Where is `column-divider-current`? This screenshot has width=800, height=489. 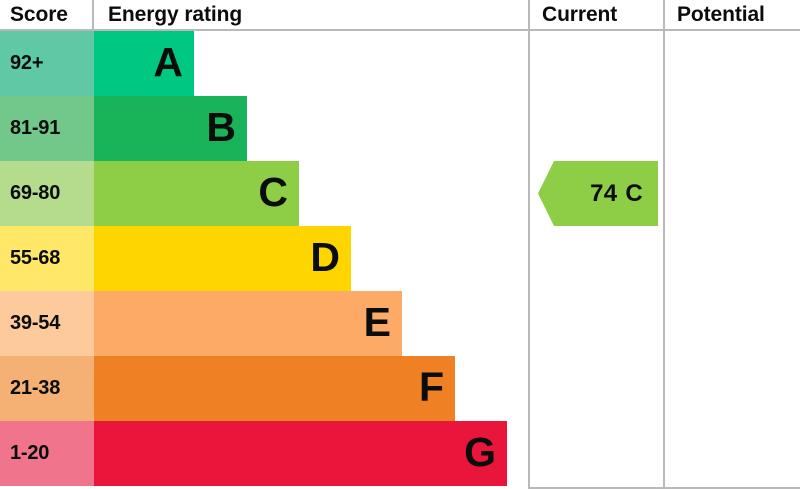 column-divider-current is located at coordinates (529, 260).